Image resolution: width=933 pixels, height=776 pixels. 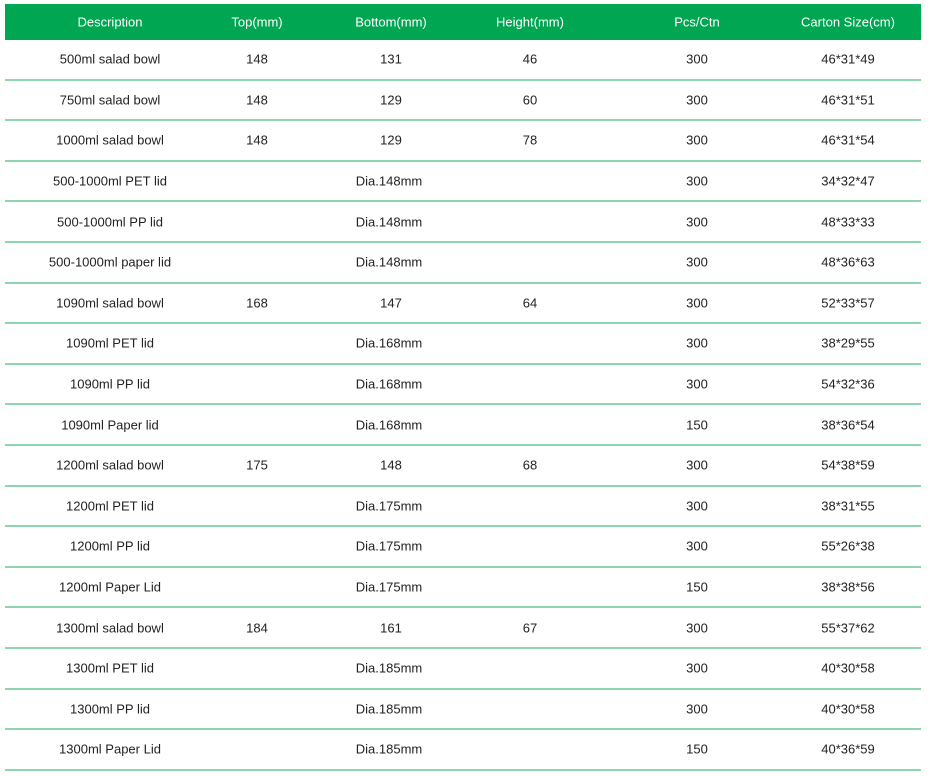 What do you see at coordinates (110, 425) in the screenshot?
I see `cell-description: 1090ml Paper lid` at bounding box center [110, 425].